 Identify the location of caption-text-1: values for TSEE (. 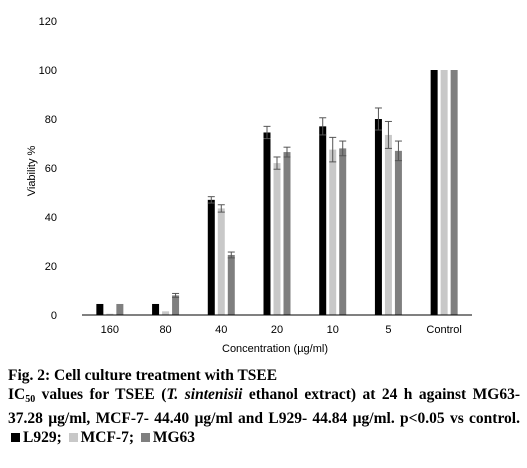
(101, 394).